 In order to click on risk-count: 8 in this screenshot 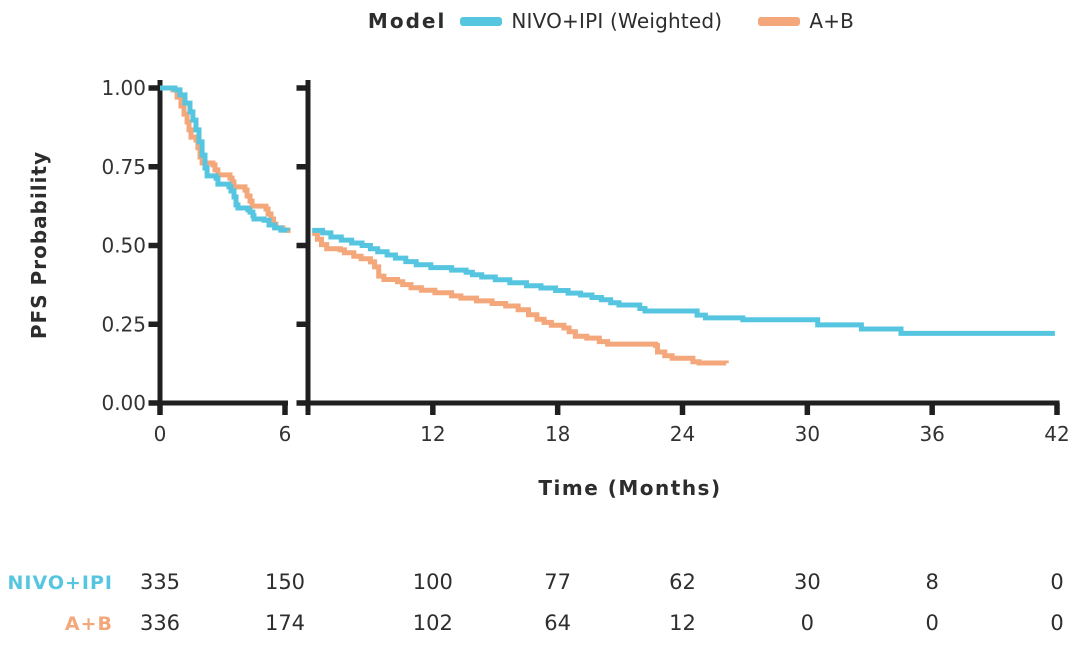, I will do `click(932, 582)`.